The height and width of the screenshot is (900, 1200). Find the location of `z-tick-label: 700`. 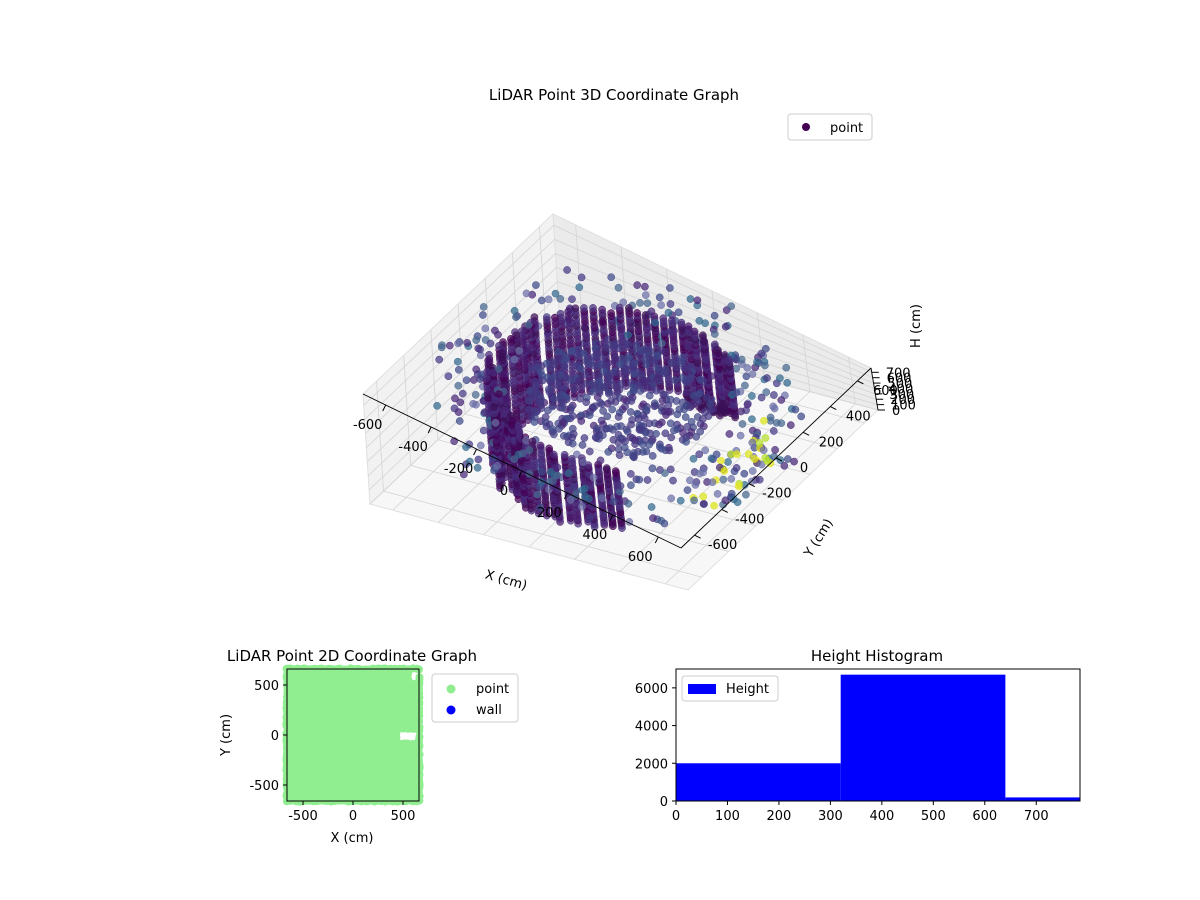

z-tick-label: 700 is located at coordinates (898, 373).